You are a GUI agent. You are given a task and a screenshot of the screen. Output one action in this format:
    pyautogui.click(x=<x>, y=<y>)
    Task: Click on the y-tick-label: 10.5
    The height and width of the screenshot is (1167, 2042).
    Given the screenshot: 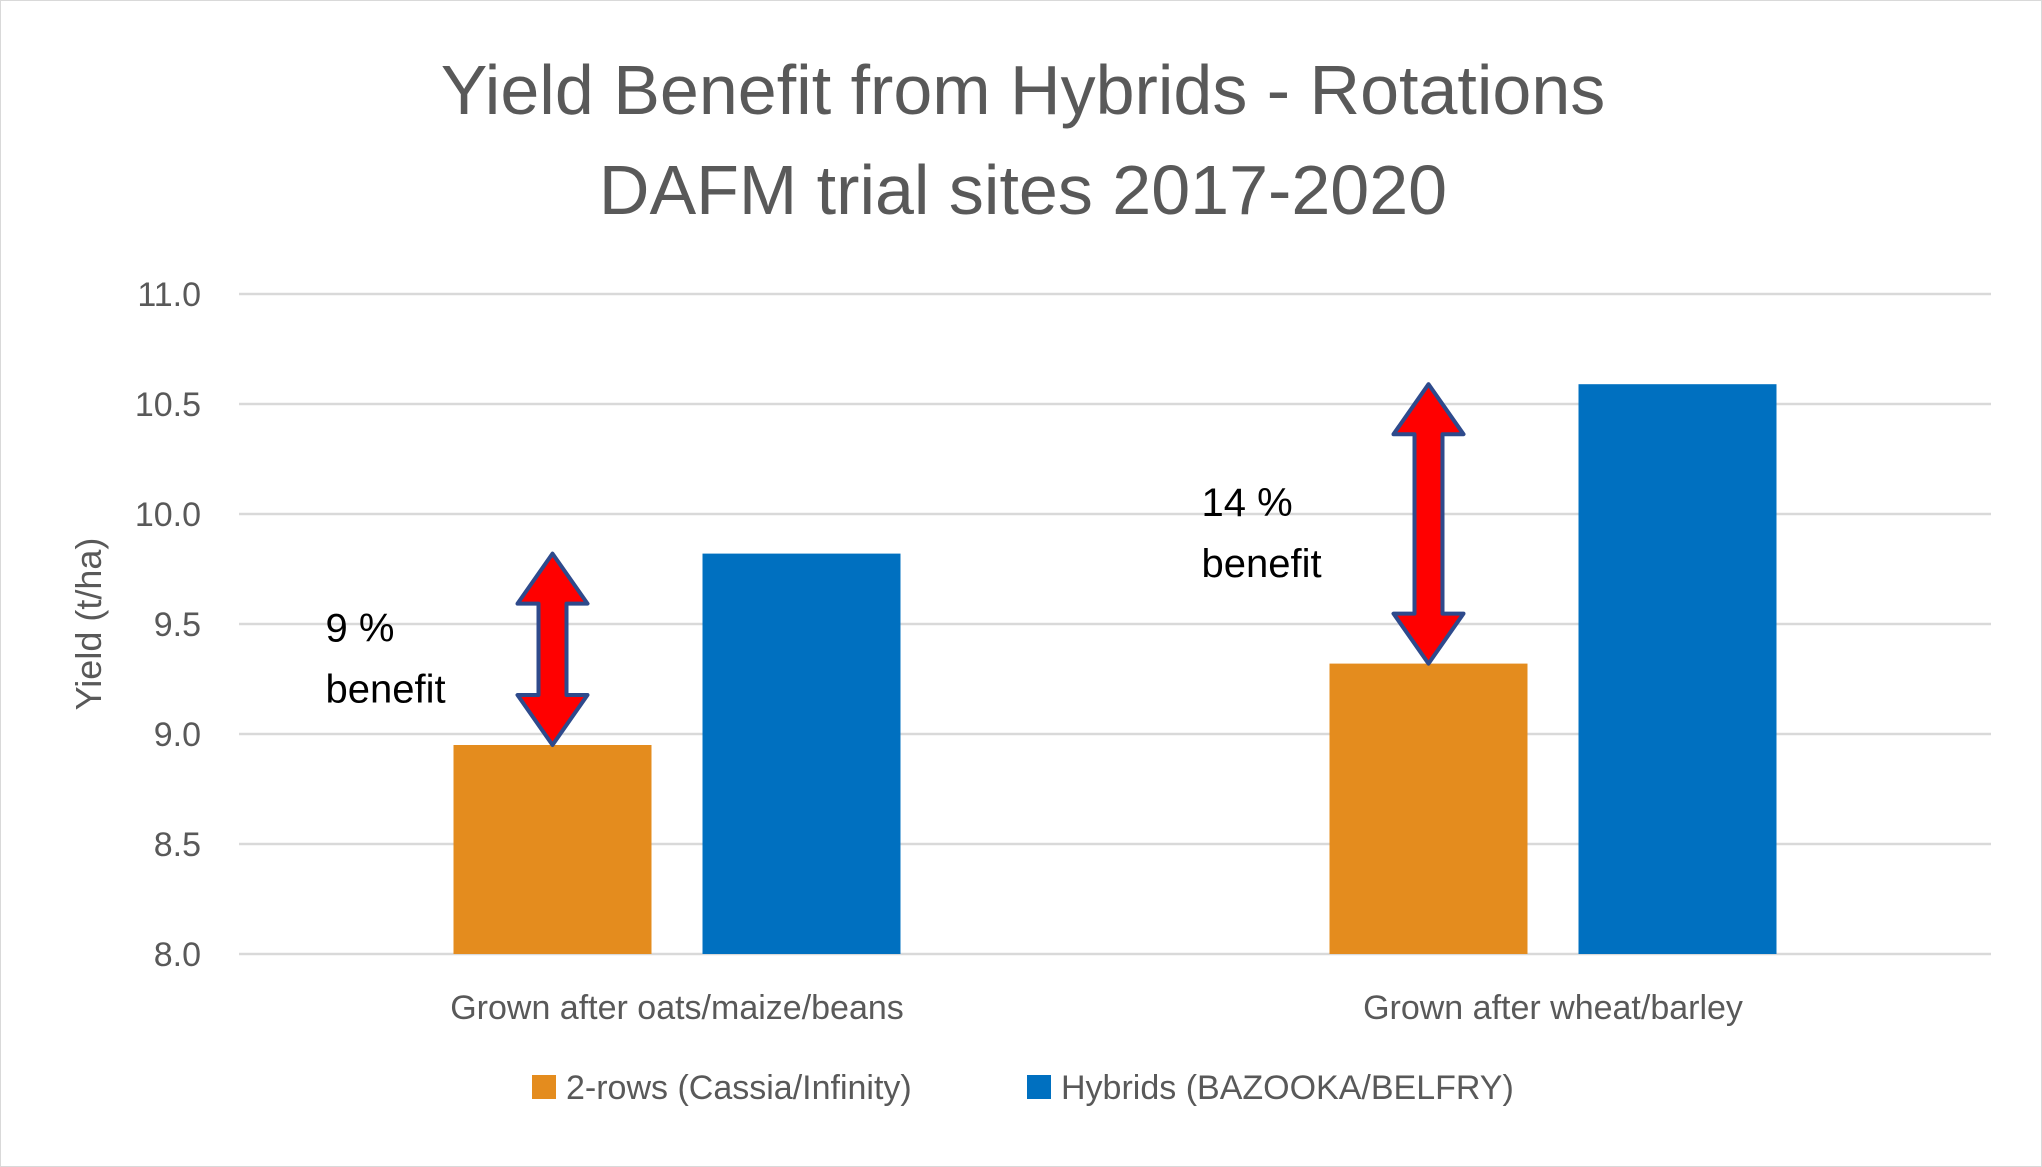 What is the action you would take?
    pyautogui.click(x=168, y=405)
    